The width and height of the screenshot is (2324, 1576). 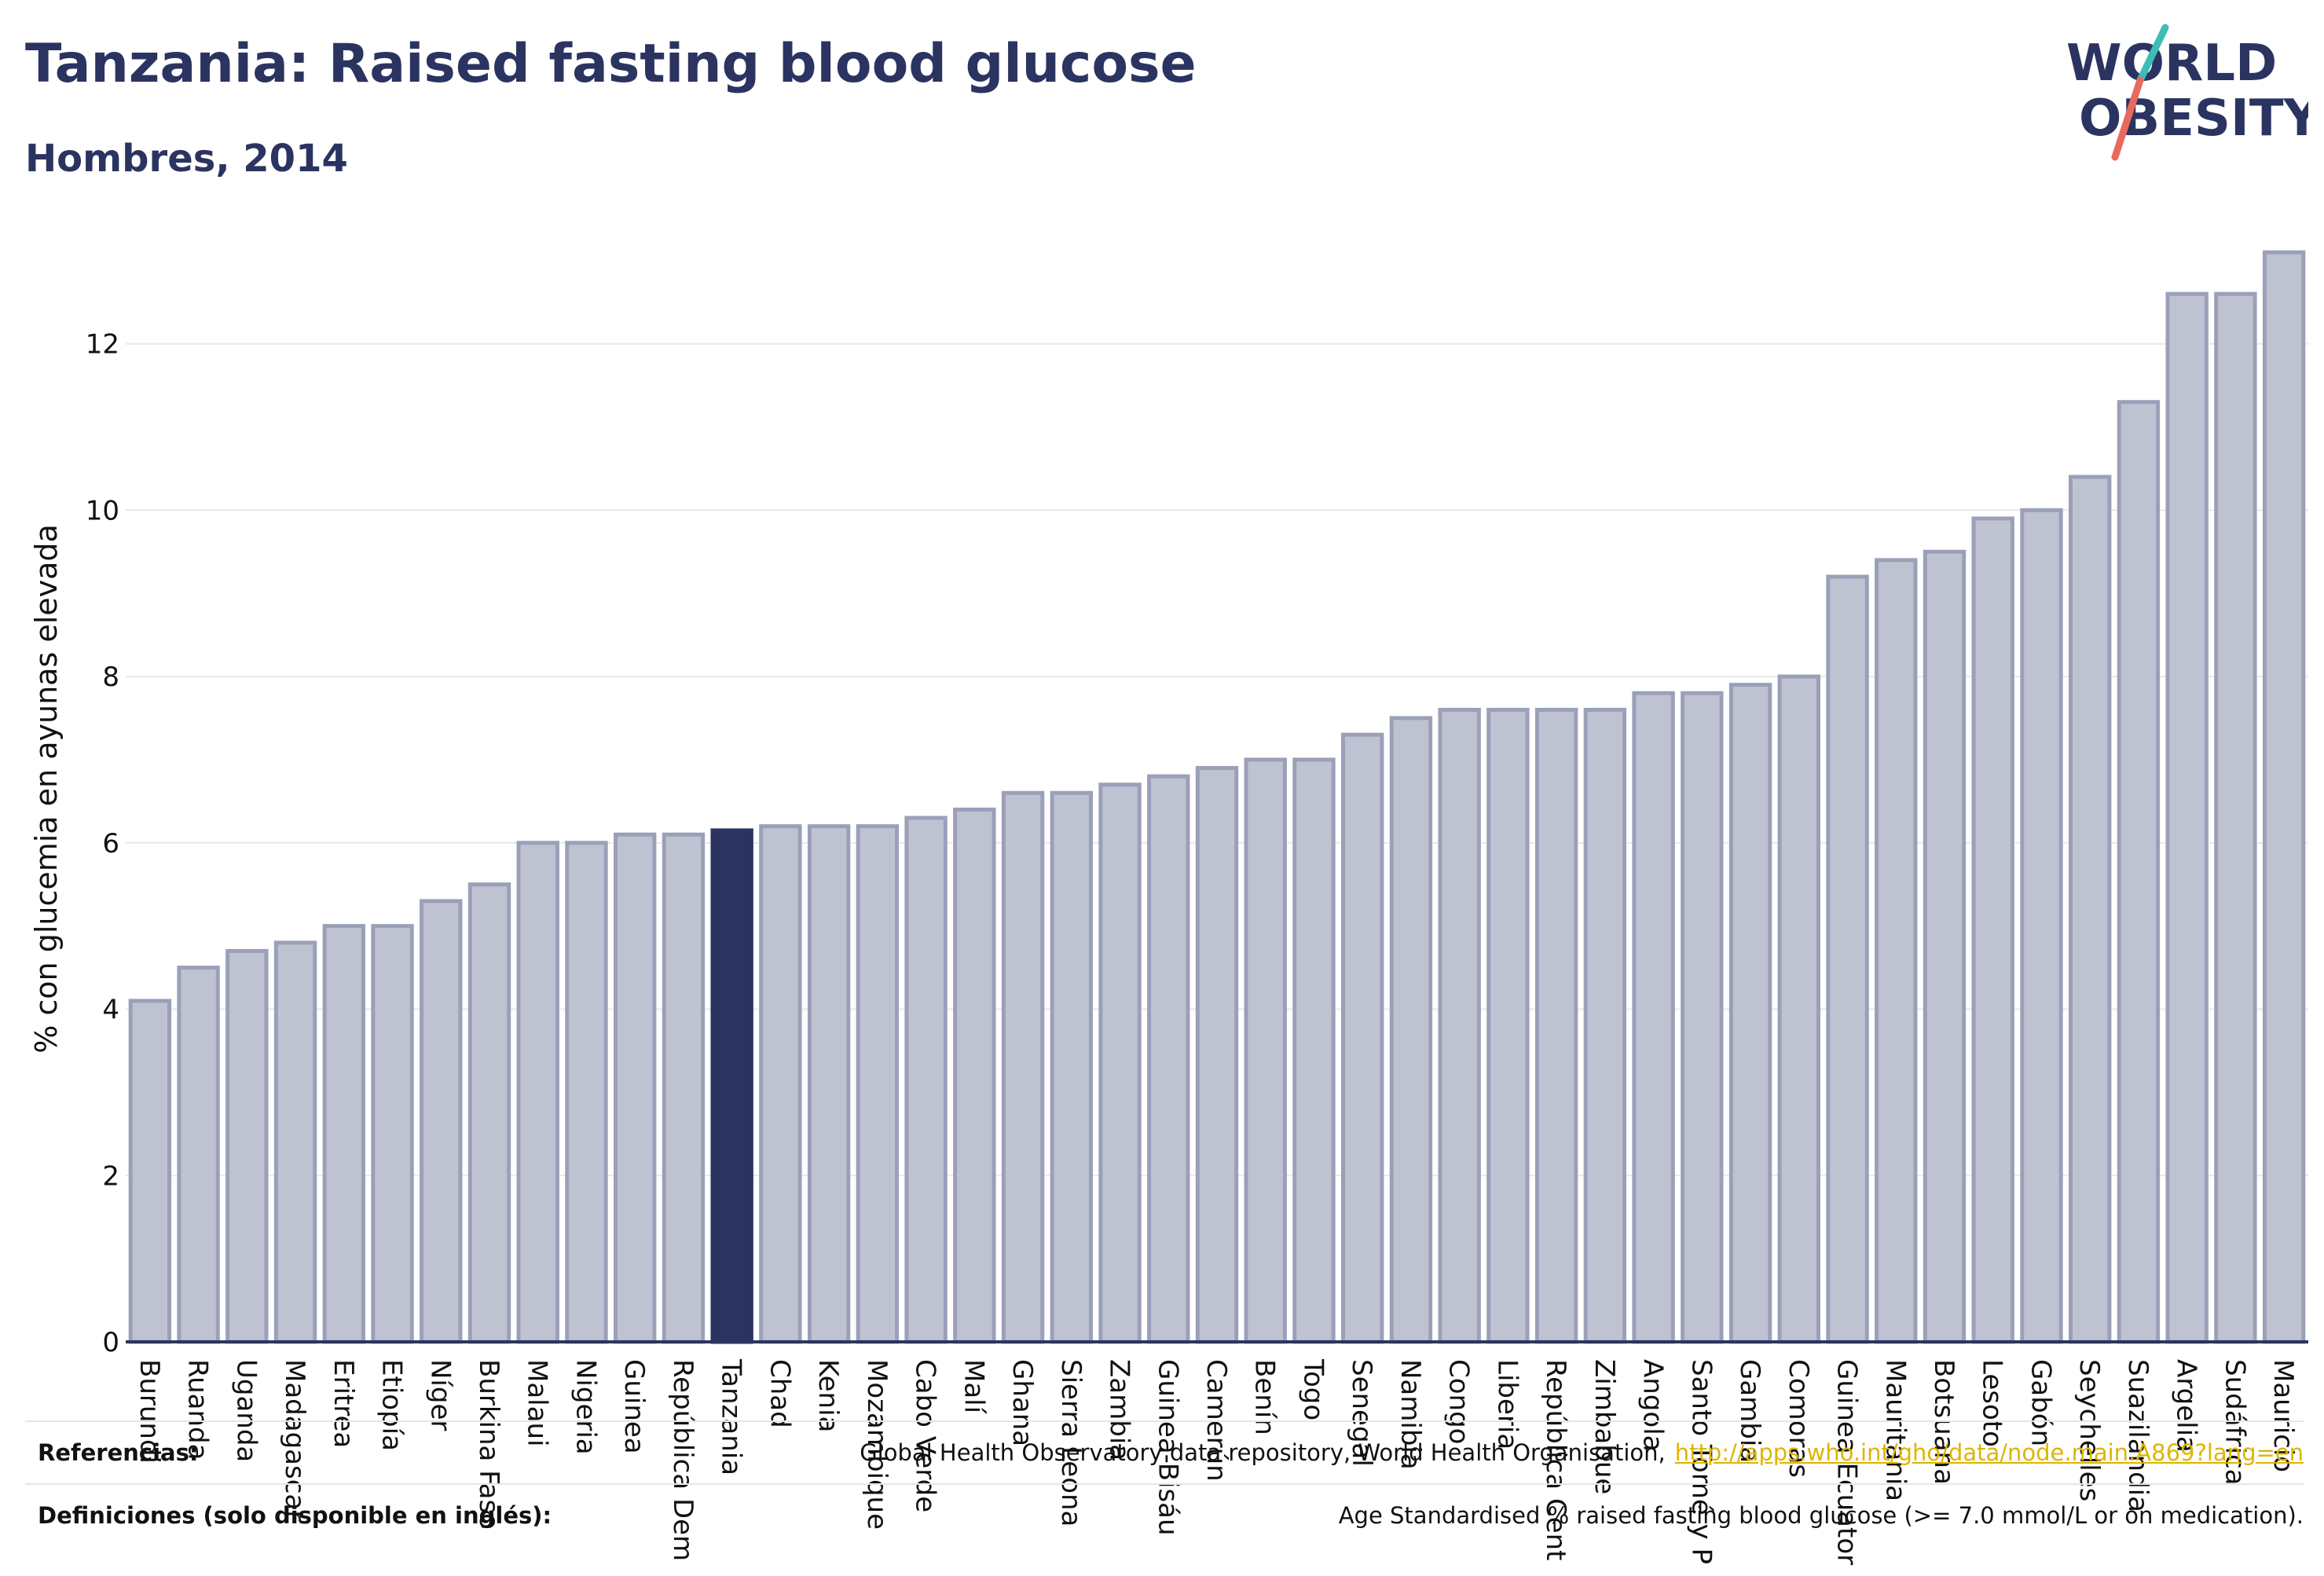 I want to click on x-tick-label: Malaui, so click(x=537, y=1402).